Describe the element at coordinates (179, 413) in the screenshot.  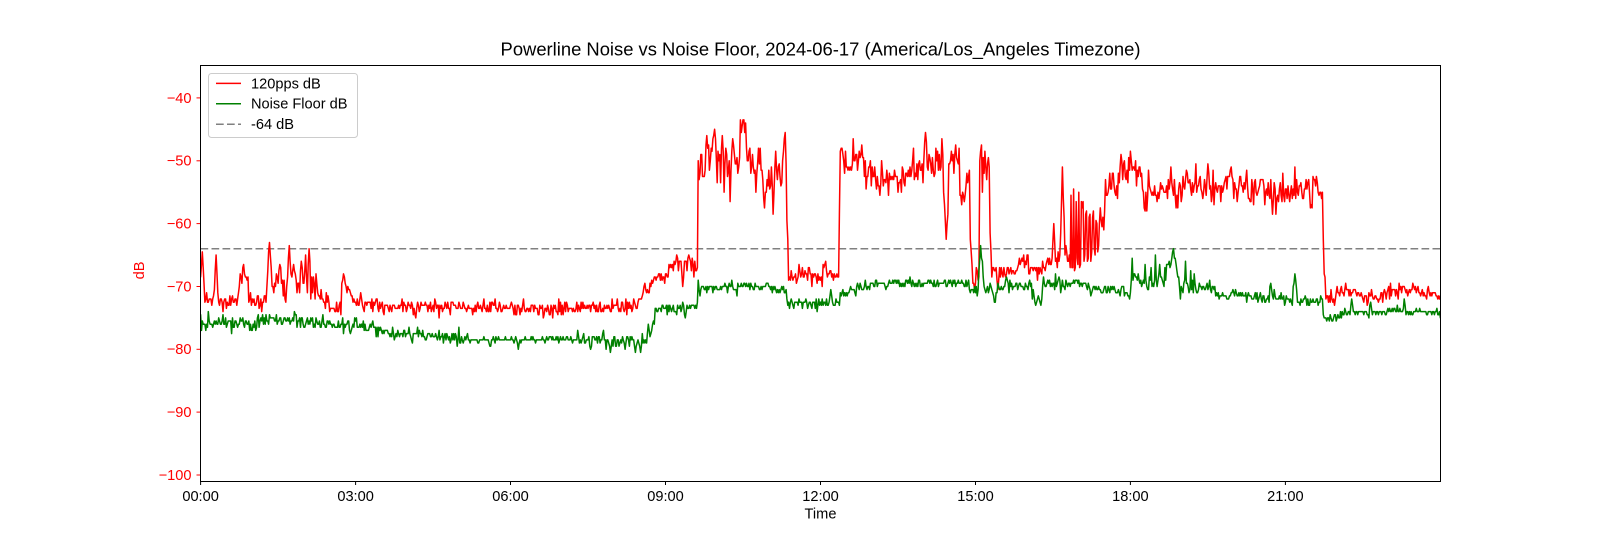
I see `svg-text: −90` at that location.